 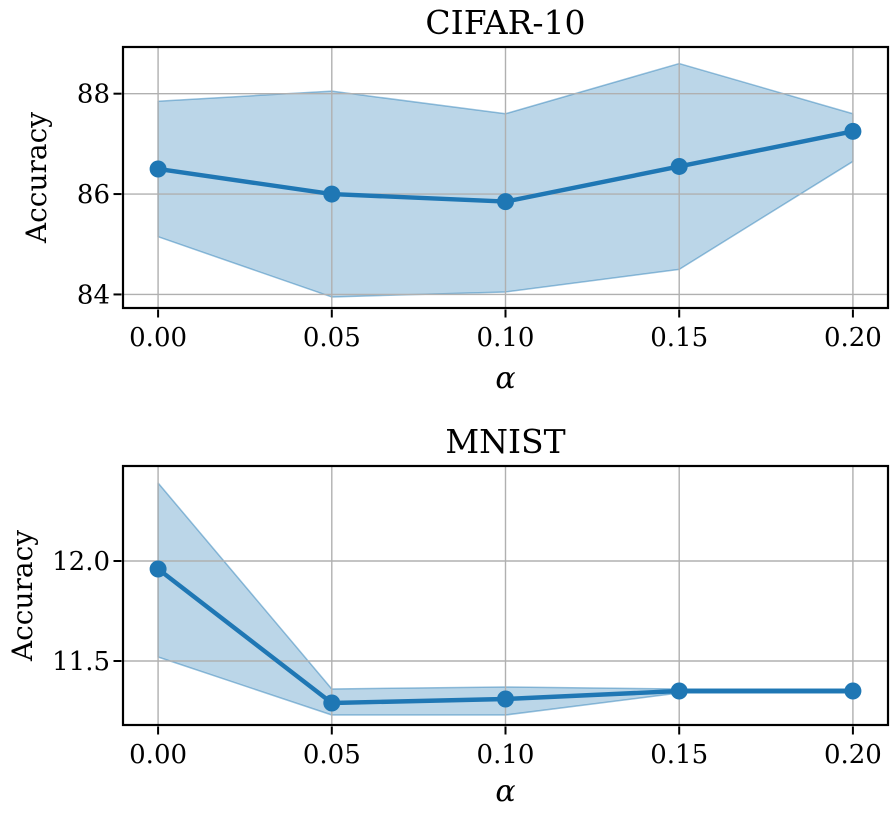 I want to click on y-tick-label: 88, so click(x=93, y=95).